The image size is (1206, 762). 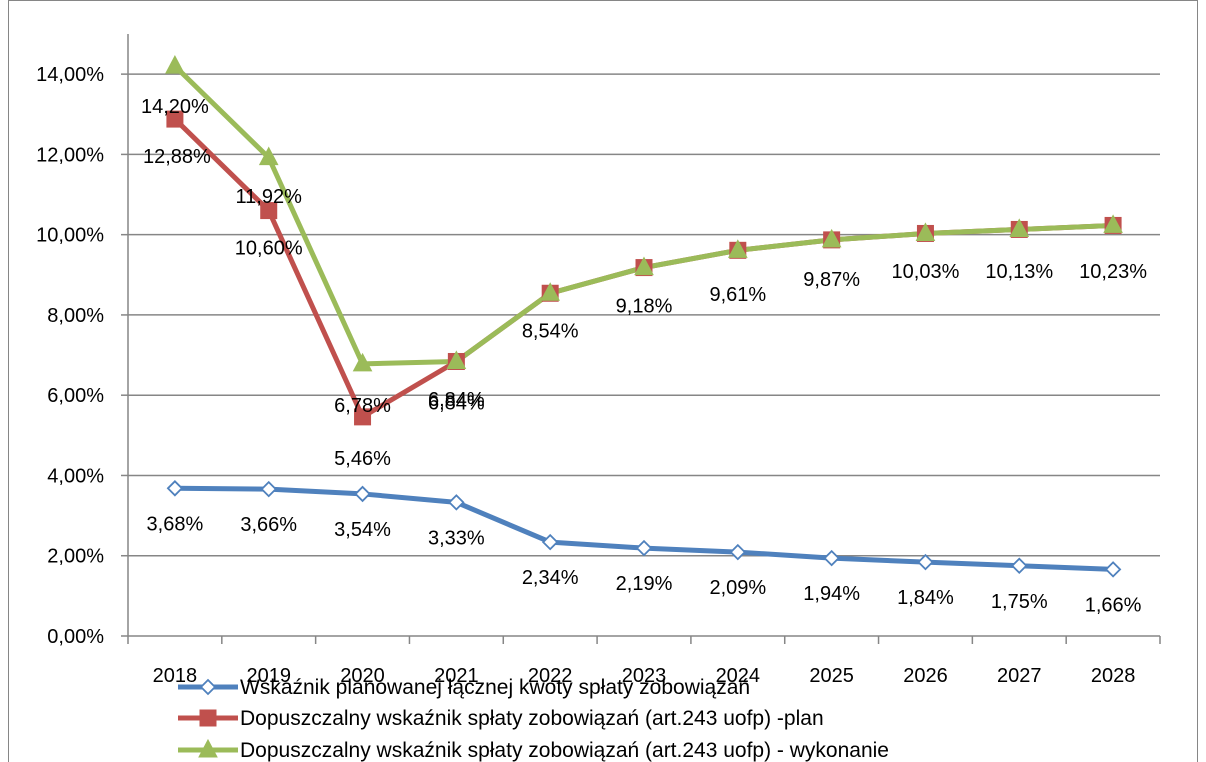 I want to click on x-tick-label: 2026, so click(x=925, y=676).